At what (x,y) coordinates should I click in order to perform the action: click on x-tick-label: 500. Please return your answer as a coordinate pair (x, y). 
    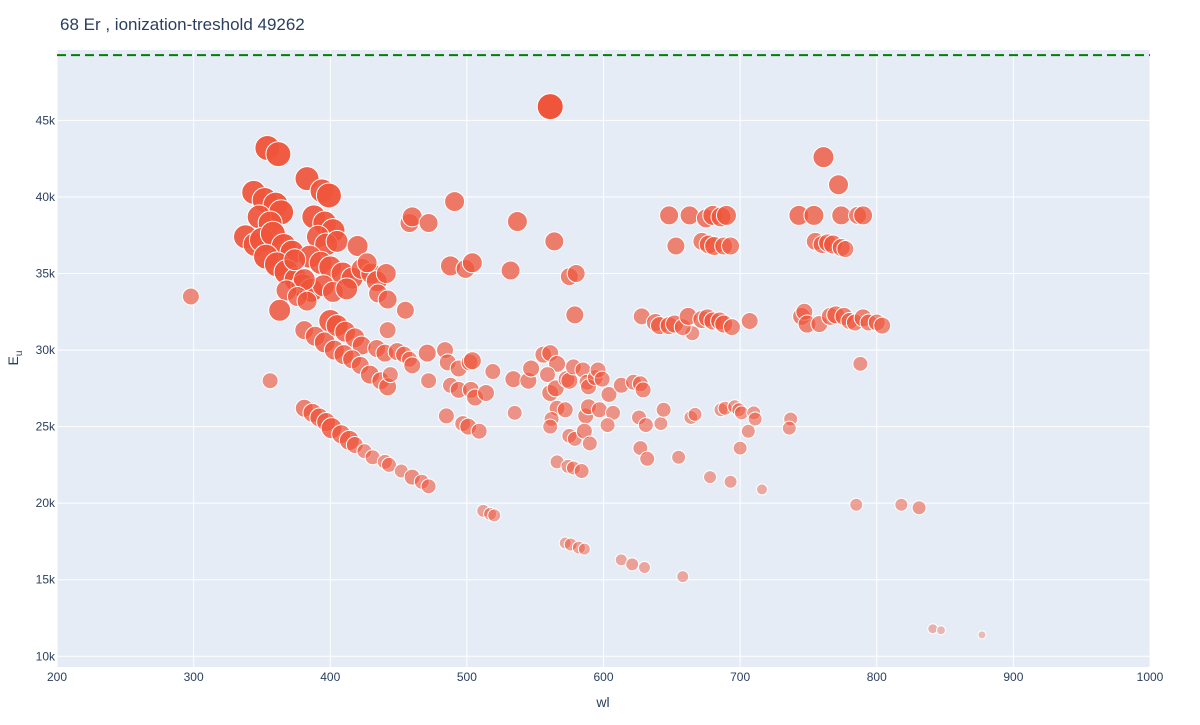
    Looking at the image, I should click on (467, 677).